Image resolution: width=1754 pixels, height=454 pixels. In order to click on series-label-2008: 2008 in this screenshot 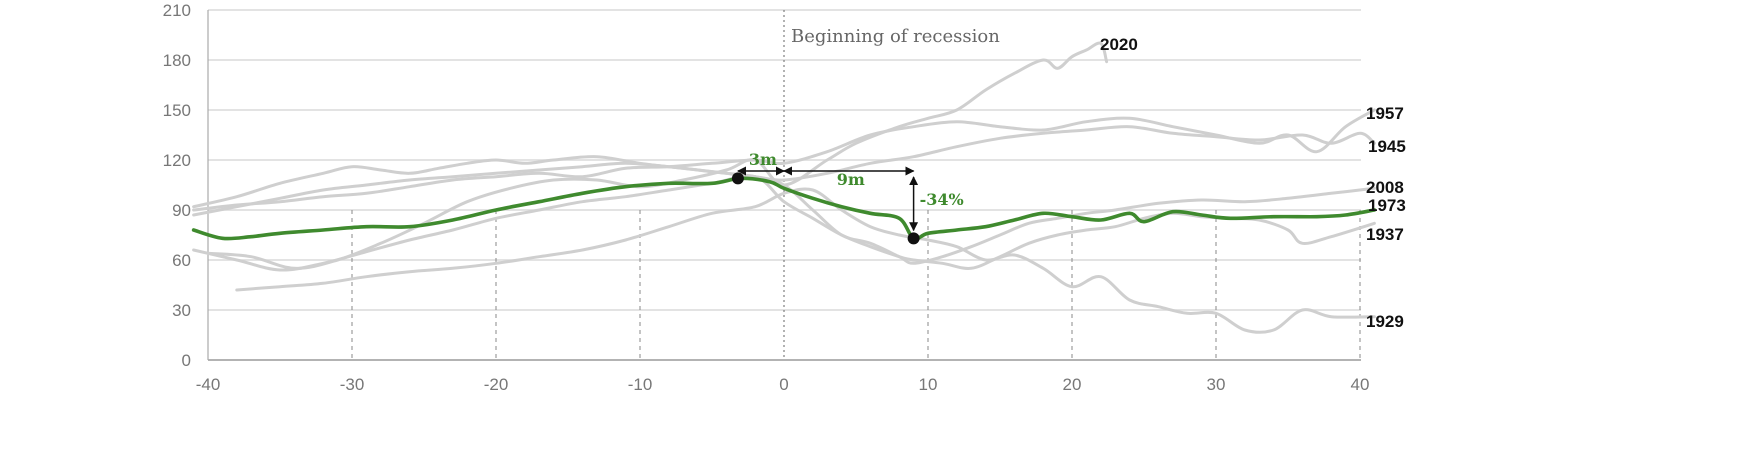, I will do `click(1385, 187)`.